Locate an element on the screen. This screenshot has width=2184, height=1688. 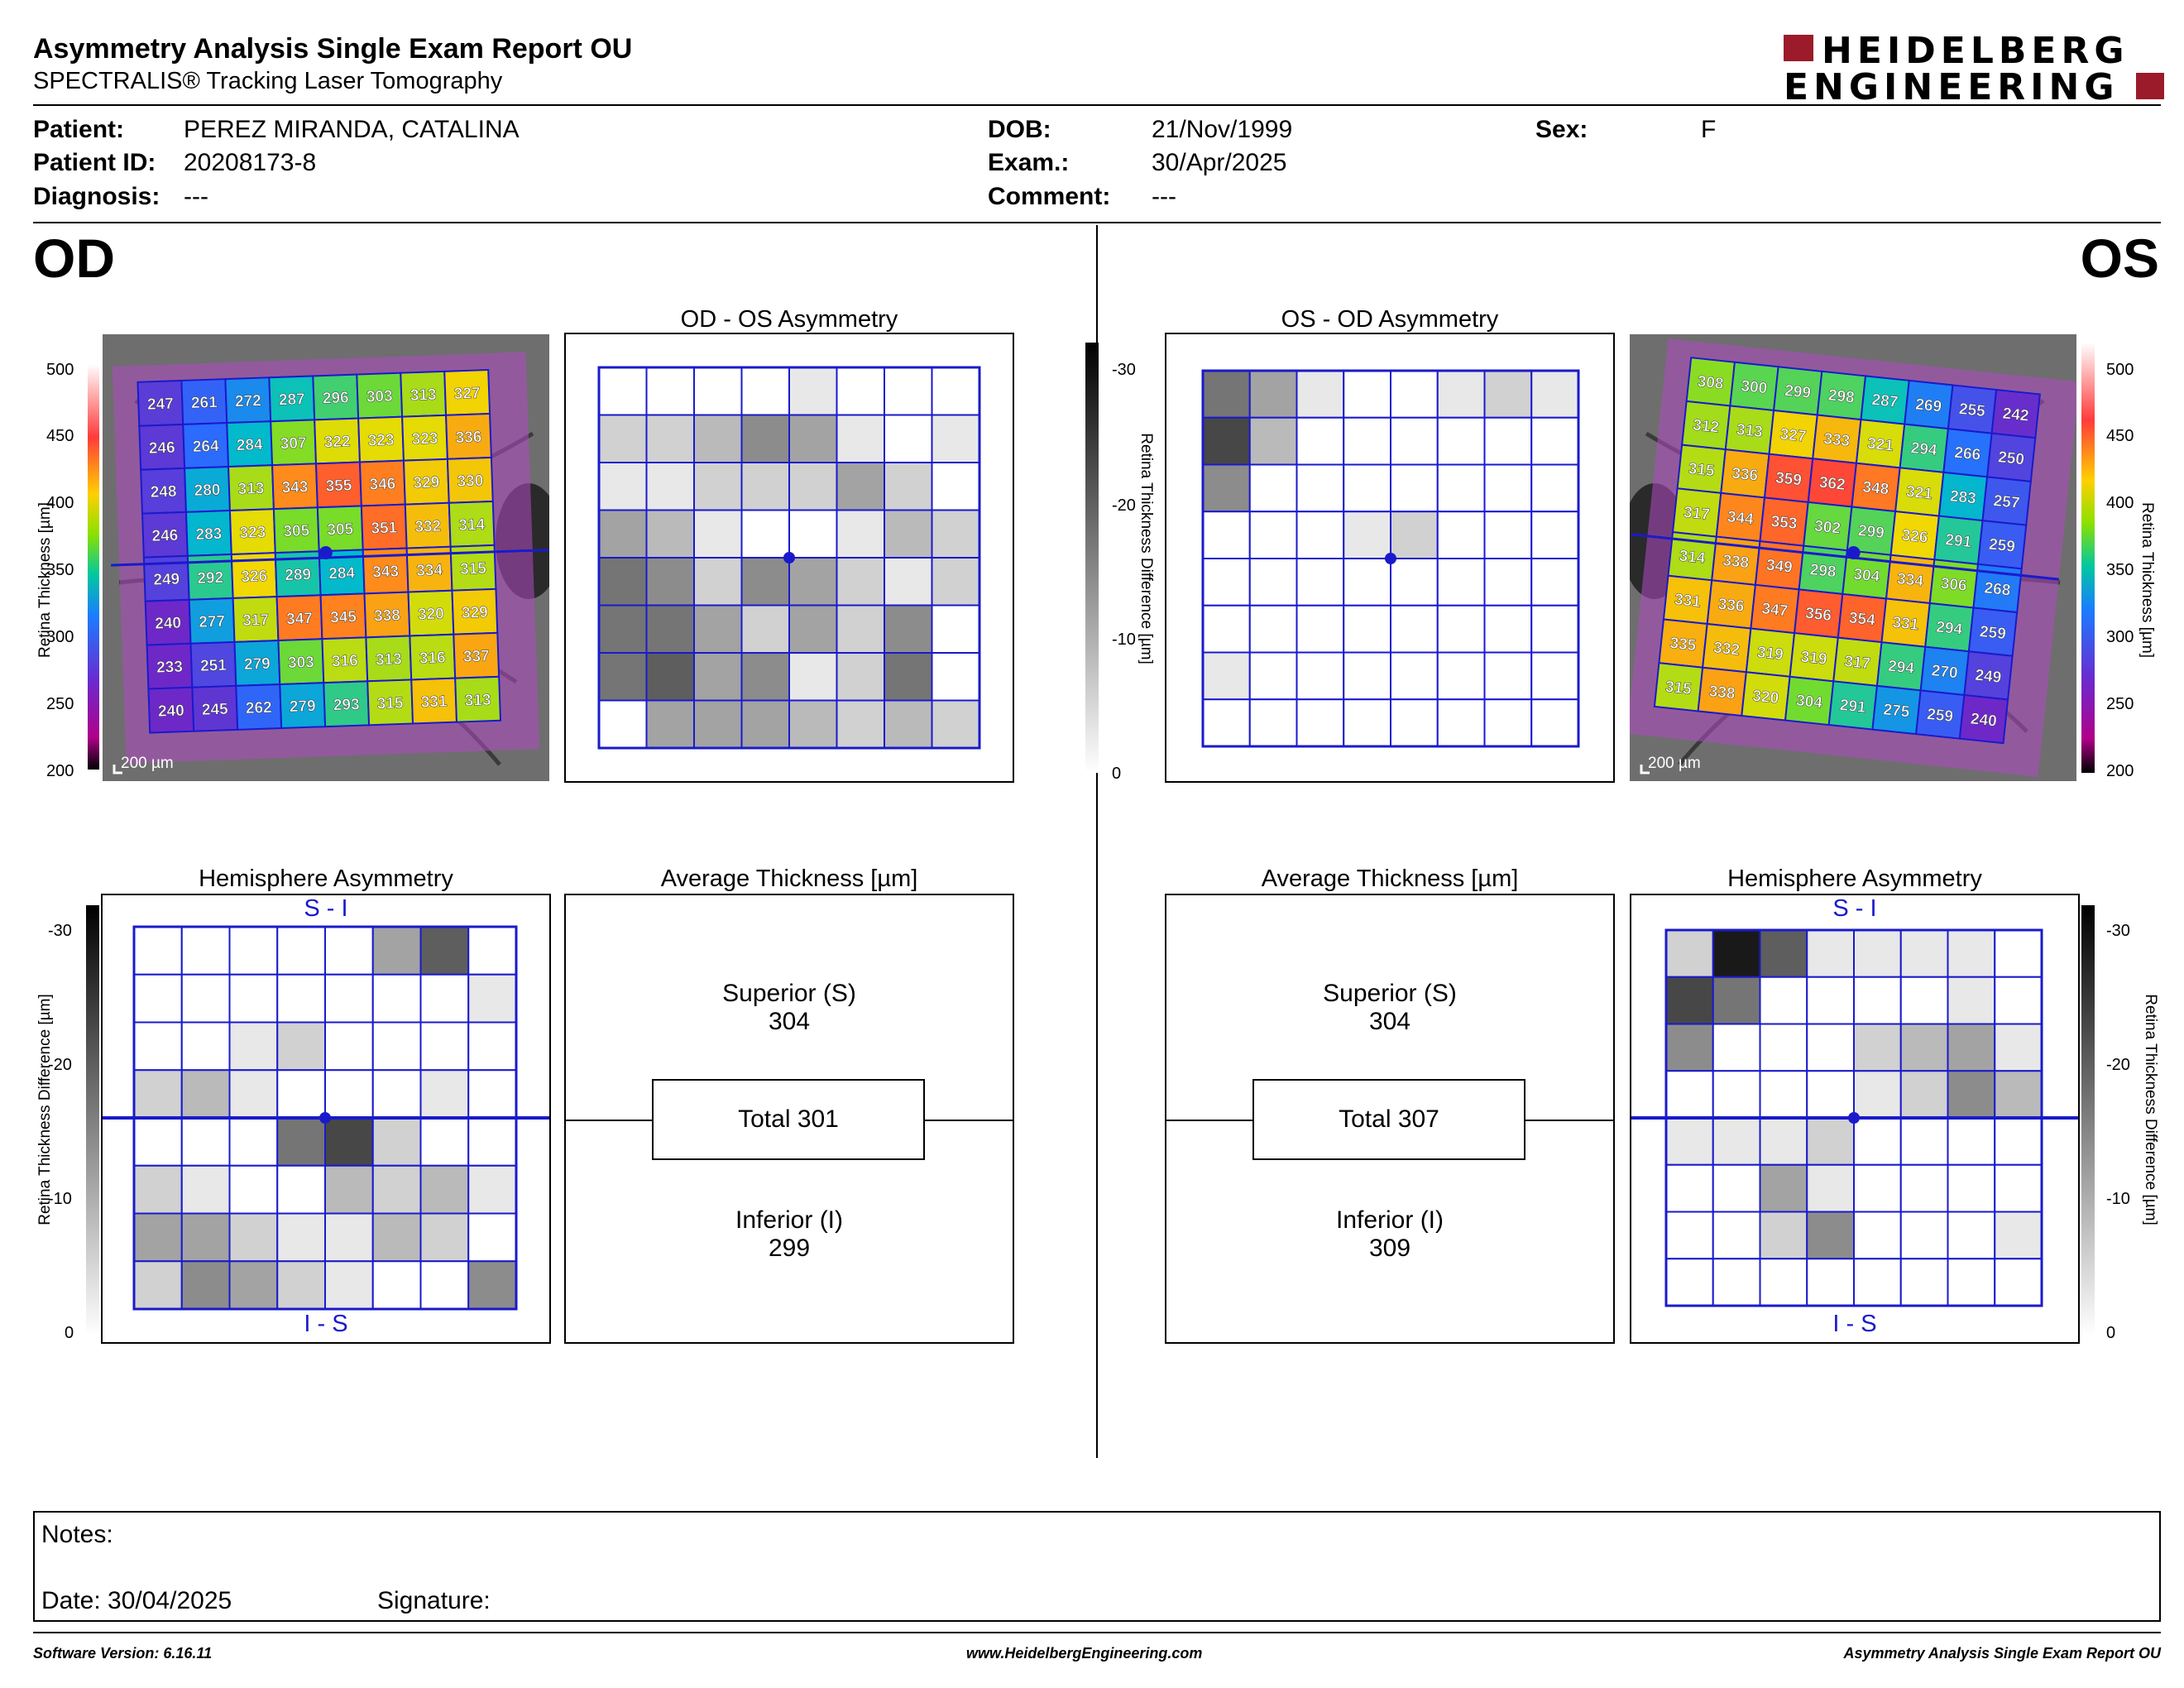
patient-label: Patient: is located at coordinates (79, 129).